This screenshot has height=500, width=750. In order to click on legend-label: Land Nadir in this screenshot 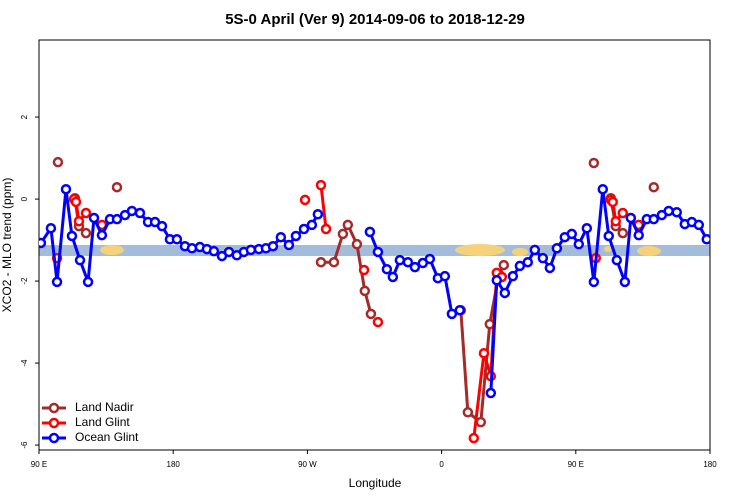, I will do `click(104, 407)`.